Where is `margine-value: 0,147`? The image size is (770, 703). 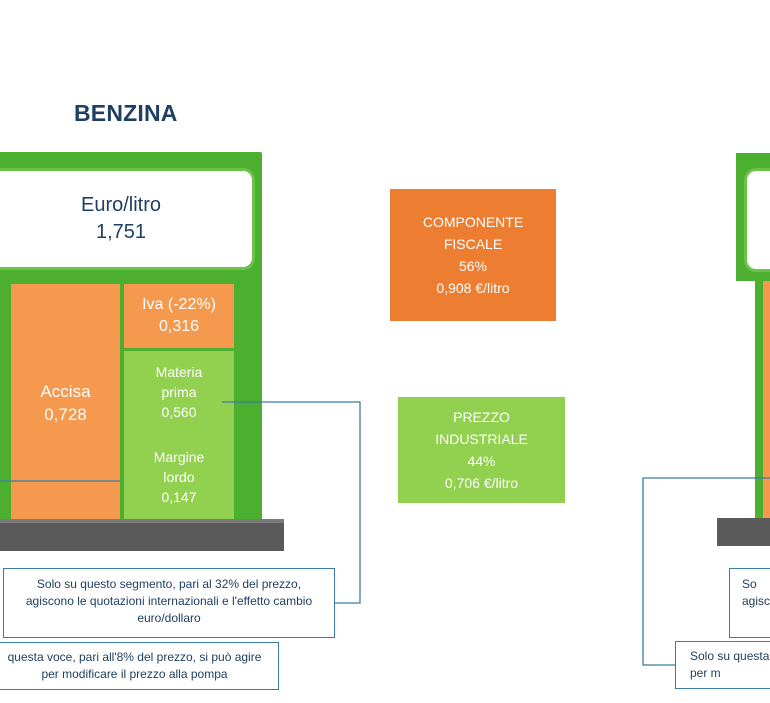 margine-value: 0,147 is located at coordinates (179, 497).